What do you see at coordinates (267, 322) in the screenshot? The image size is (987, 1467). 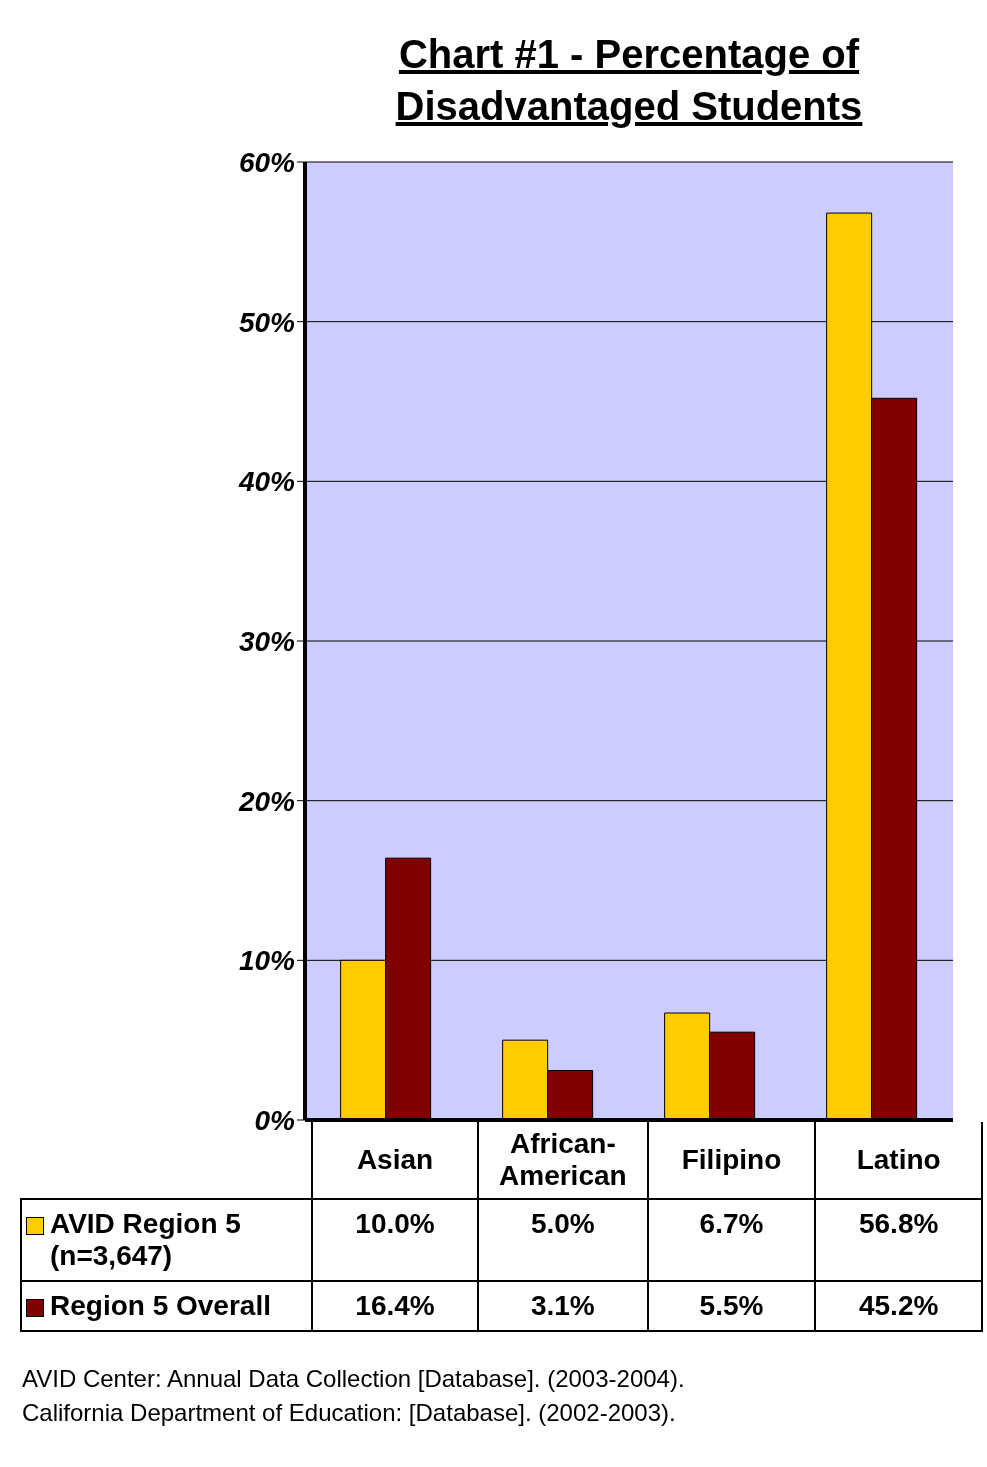 I see `y-tick-label: 50%` at bounding box center [267, 322].